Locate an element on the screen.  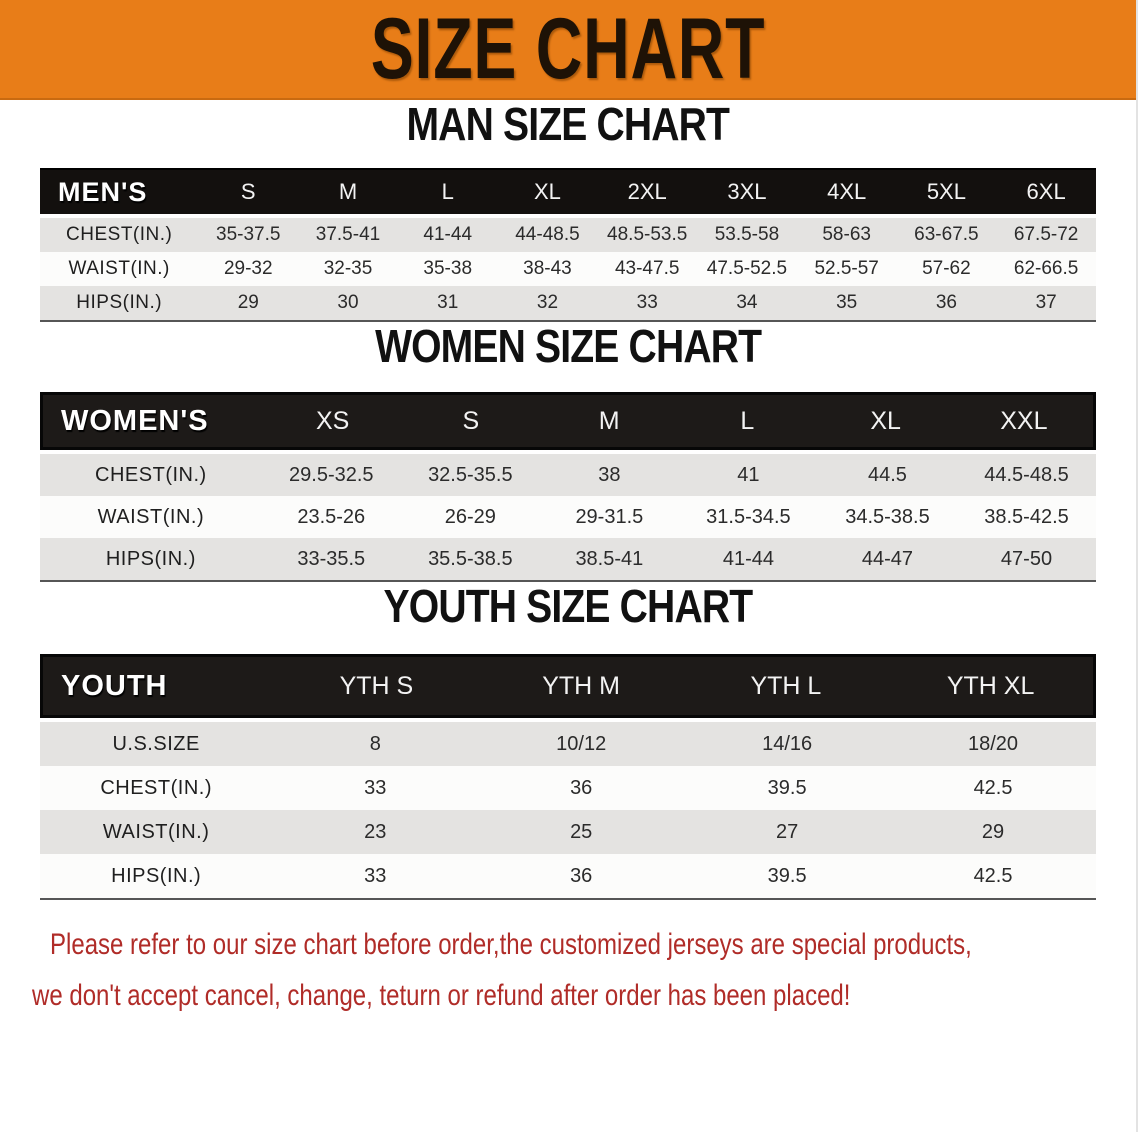
section-heading-text: WOMEN SIZE CHART is located at coordinates (568, 346).